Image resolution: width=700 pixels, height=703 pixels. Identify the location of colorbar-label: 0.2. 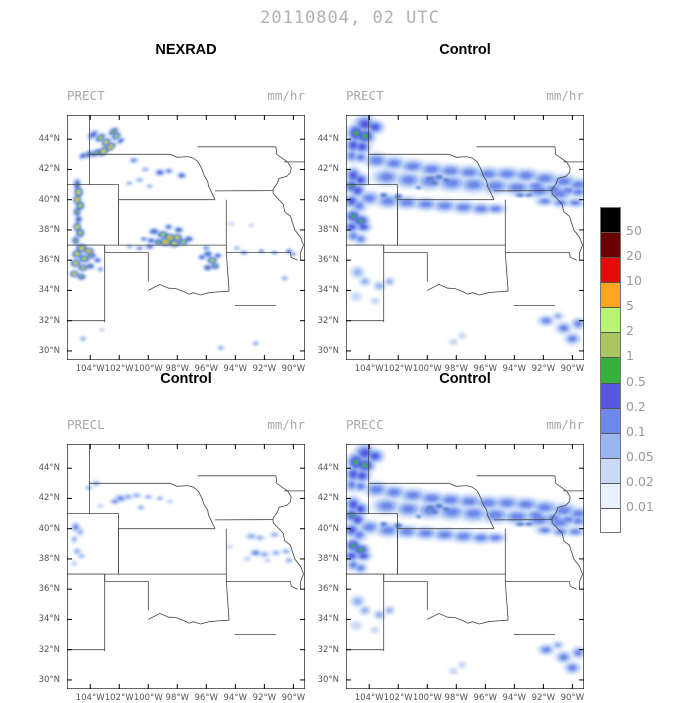
(636, 406).